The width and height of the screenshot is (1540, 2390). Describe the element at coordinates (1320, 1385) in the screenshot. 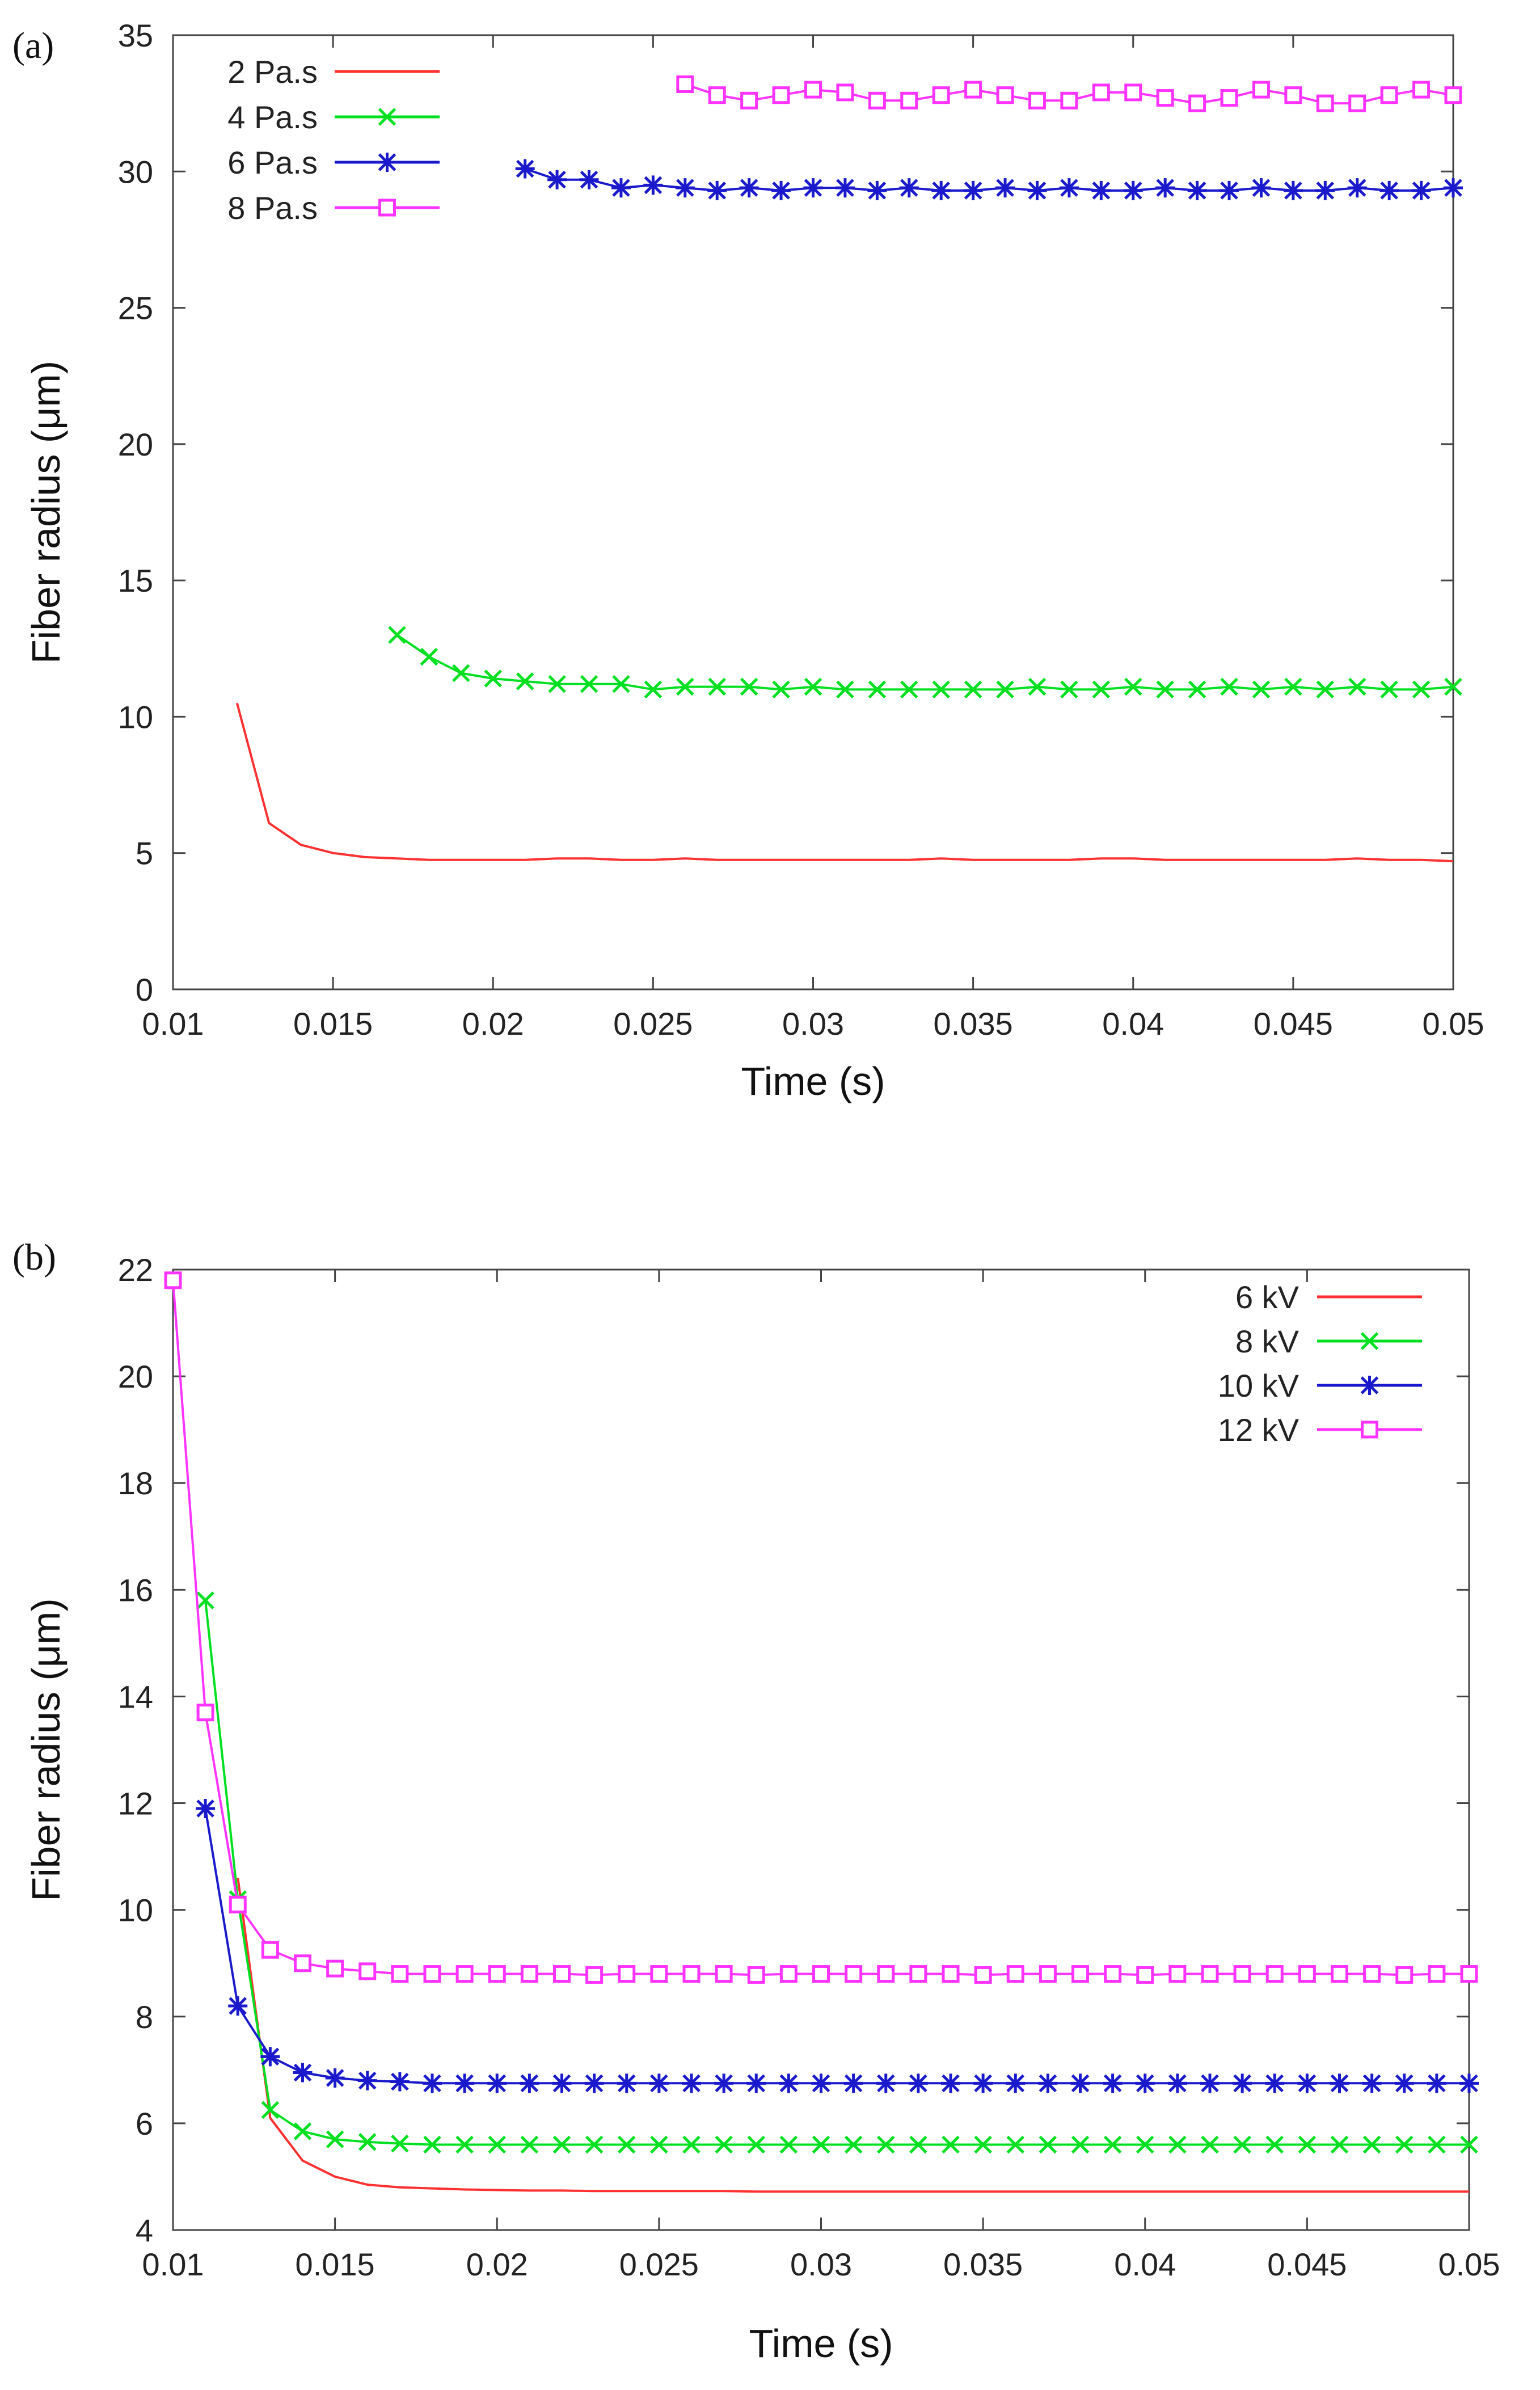

I see `legend-entry-2: 10 kV` at that location.